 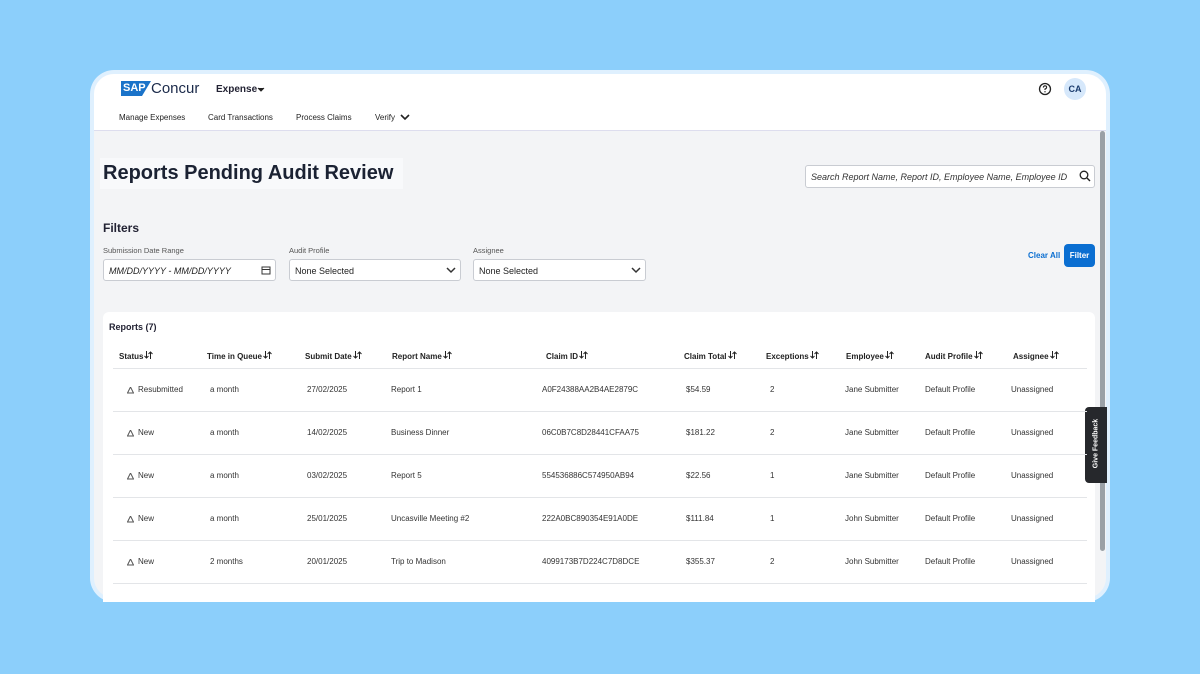 I want to click on table-cell: Resubmitted, so click(x=160, y=389).